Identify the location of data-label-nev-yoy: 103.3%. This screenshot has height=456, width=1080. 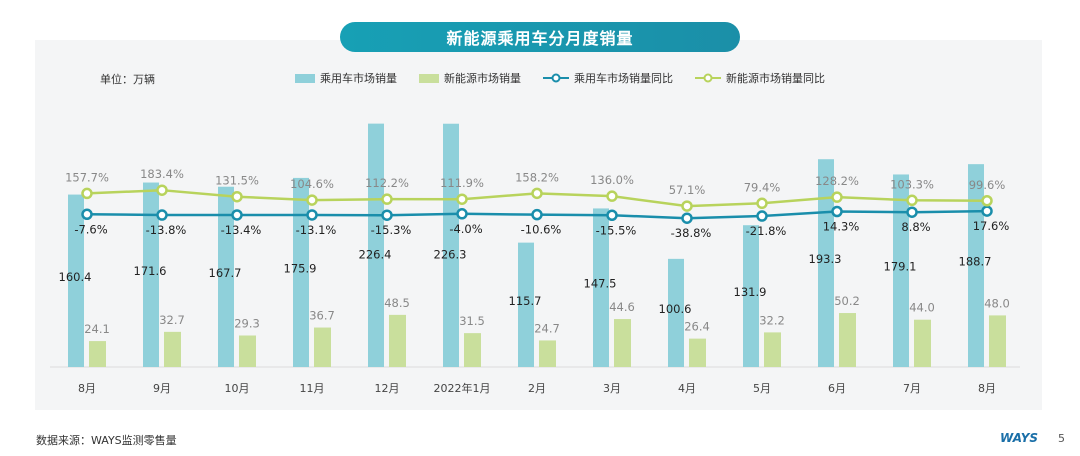
(912, 184).